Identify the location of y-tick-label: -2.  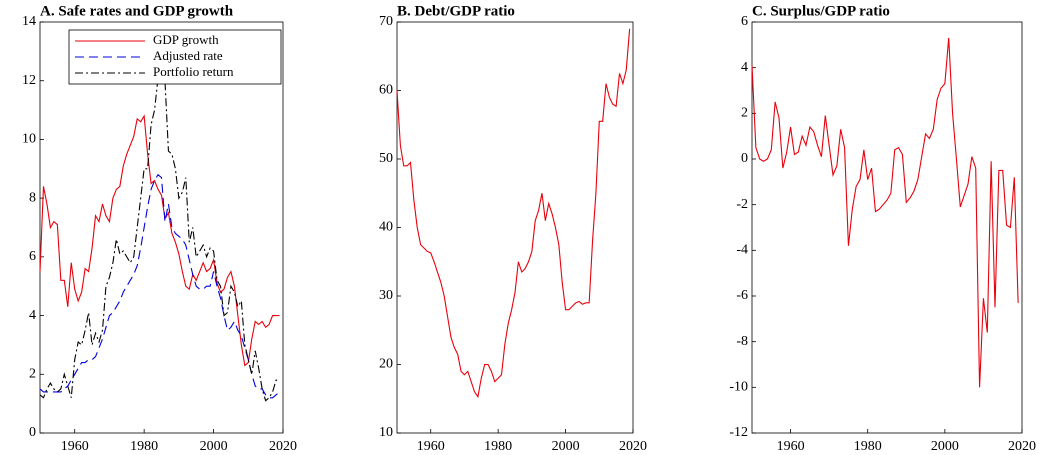
(742, 204).